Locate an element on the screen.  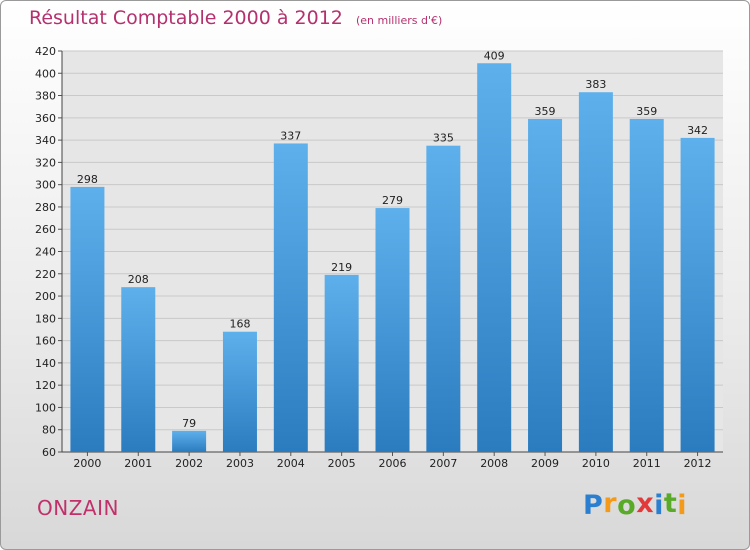
title-text: Résultat Comptable 2000 à 2012 is located at coordinates (186, 18).